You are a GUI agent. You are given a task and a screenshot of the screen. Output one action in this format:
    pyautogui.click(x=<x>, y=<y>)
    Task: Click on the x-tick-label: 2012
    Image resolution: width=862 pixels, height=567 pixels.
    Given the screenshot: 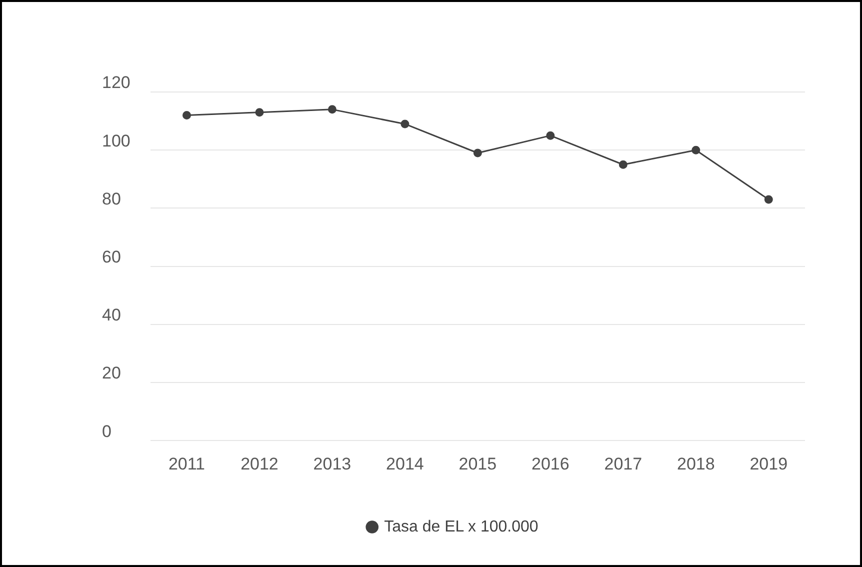 What is the action you would take?
    pyautogui.click(x=259, y=464)
    